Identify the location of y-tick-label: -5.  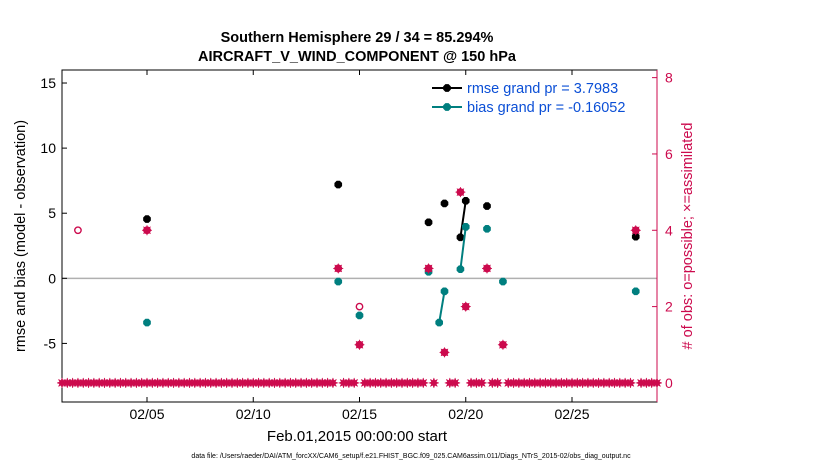
(50, 343).